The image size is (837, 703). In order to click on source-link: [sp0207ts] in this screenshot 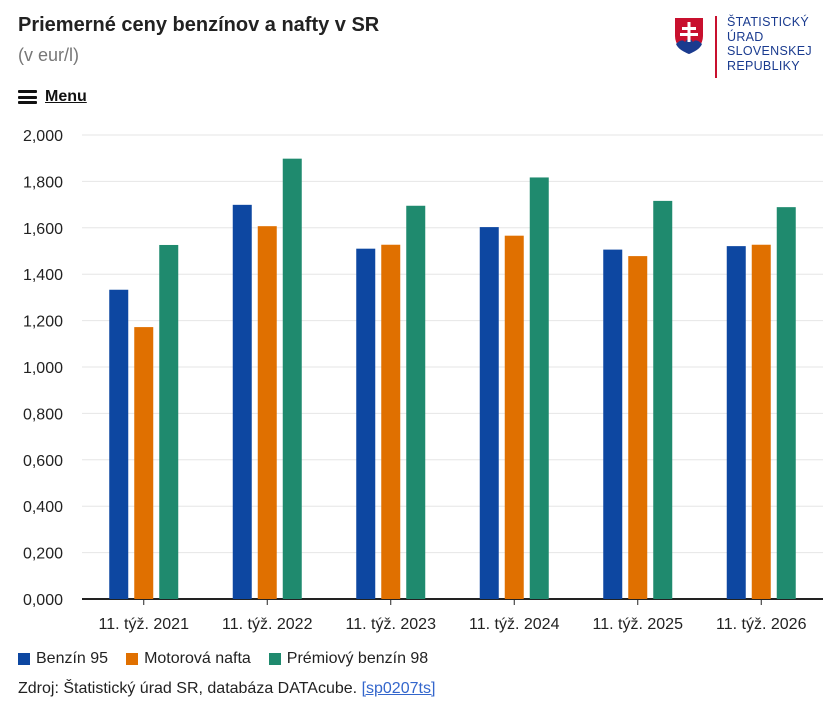, I will do `click(398, 688)`.